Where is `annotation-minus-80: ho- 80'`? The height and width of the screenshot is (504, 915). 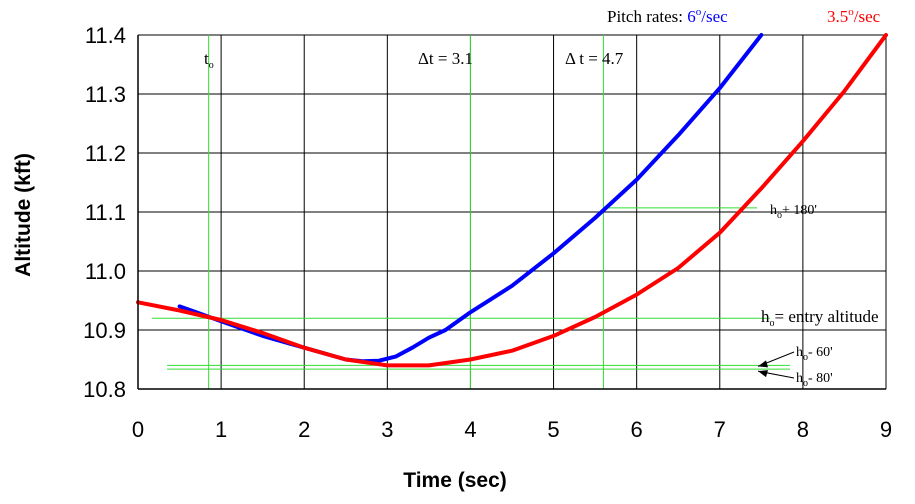
annotation-minus-80: ho- 80' is located at coordinates (814, 380).